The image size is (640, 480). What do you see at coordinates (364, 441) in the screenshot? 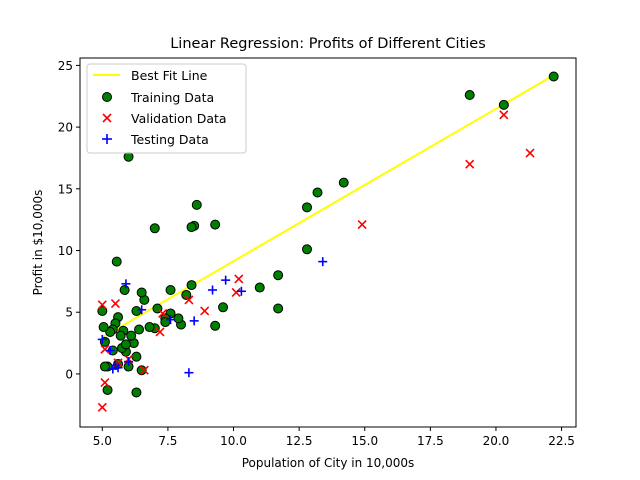
I see `x-tick-label: 15.0` at bounding box center [364, 441].